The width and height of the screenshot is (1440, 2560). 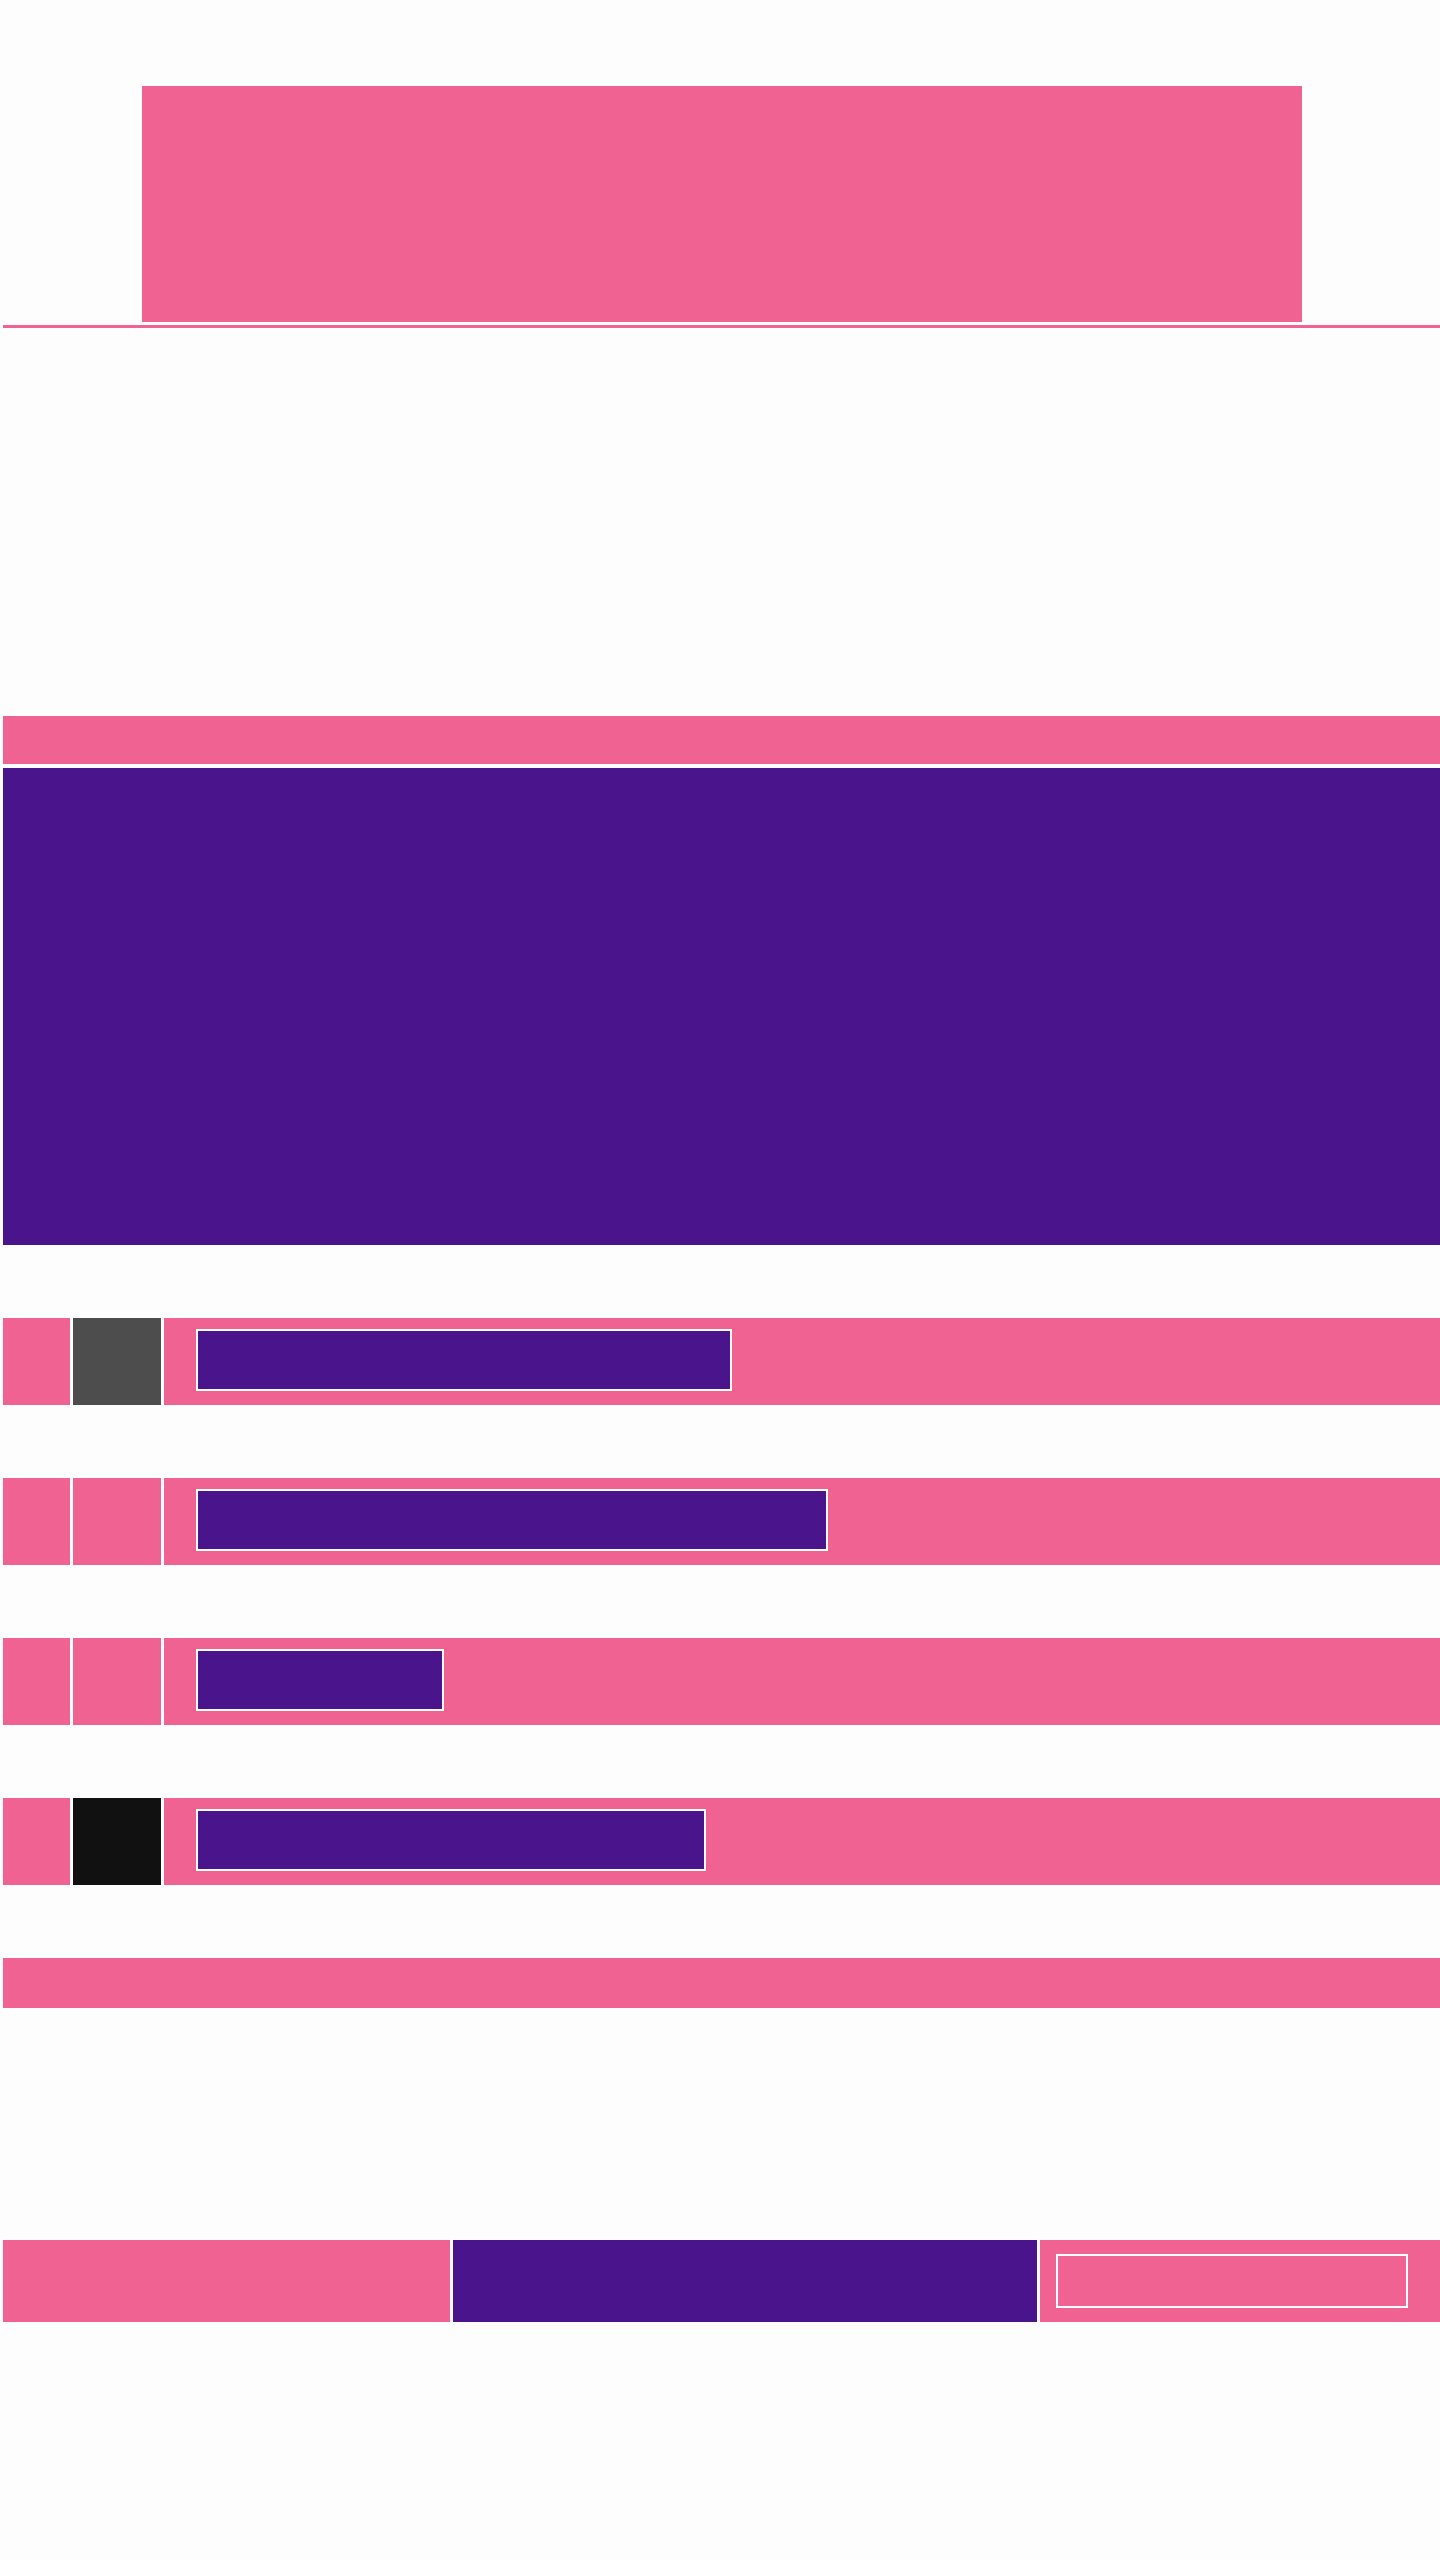 What do you see at coordinates (226, 2281) in the screenshot?
I see `footer-left-block` at bounding box center [226, 2281].